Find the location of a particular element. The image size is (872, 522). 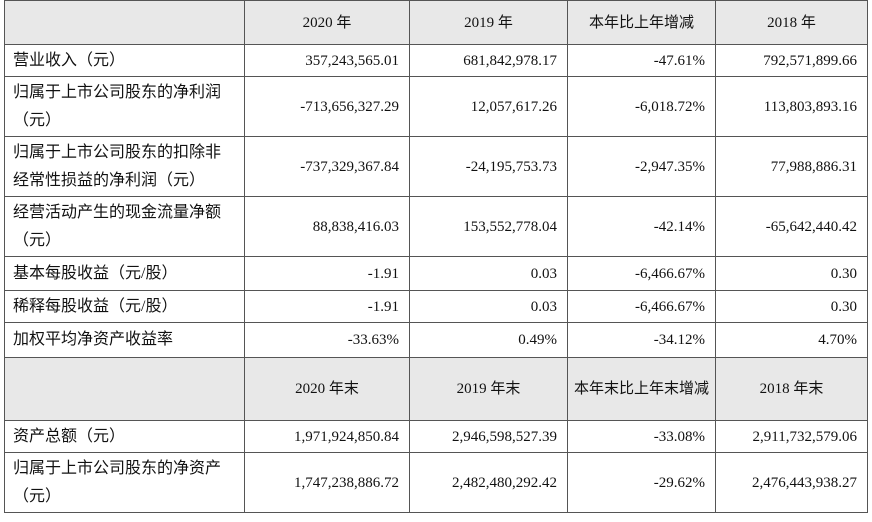

value-cell: -33.08% is located at coordinates (641, 436).